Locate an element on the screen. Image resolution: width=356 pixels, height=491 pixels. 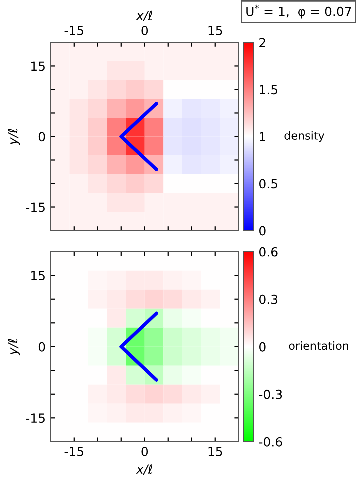
color-bar-label: 0.5 is located at coordinates (269, 184).